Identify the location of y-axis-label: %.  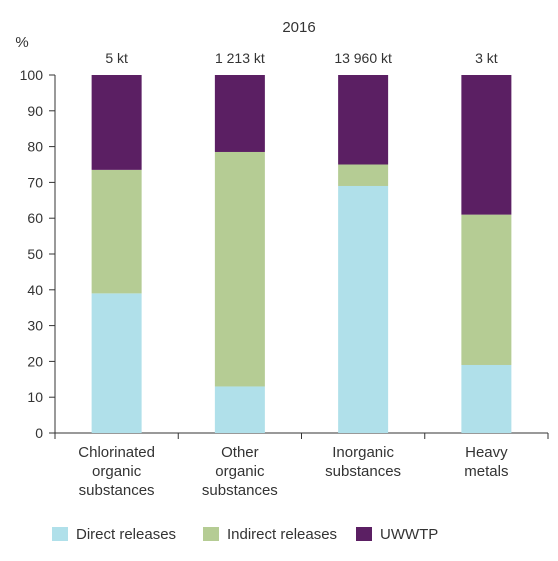
(21, 42).